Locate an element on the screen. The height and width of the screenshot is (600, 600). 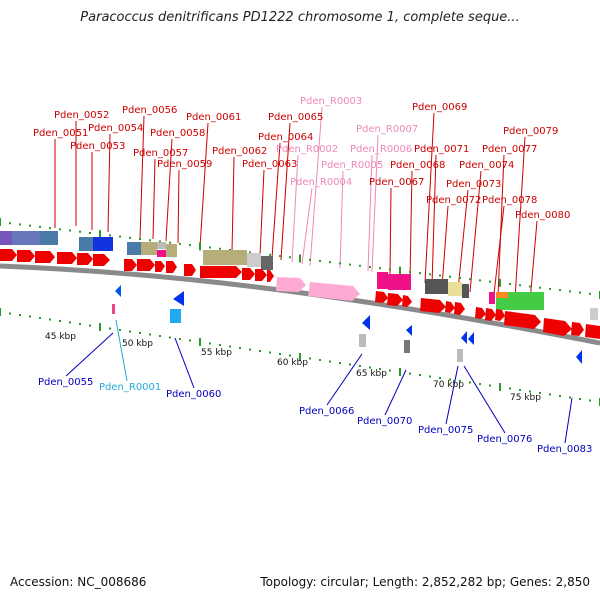
gene-label: Pden_0066 is located at coordinates (326, 411).